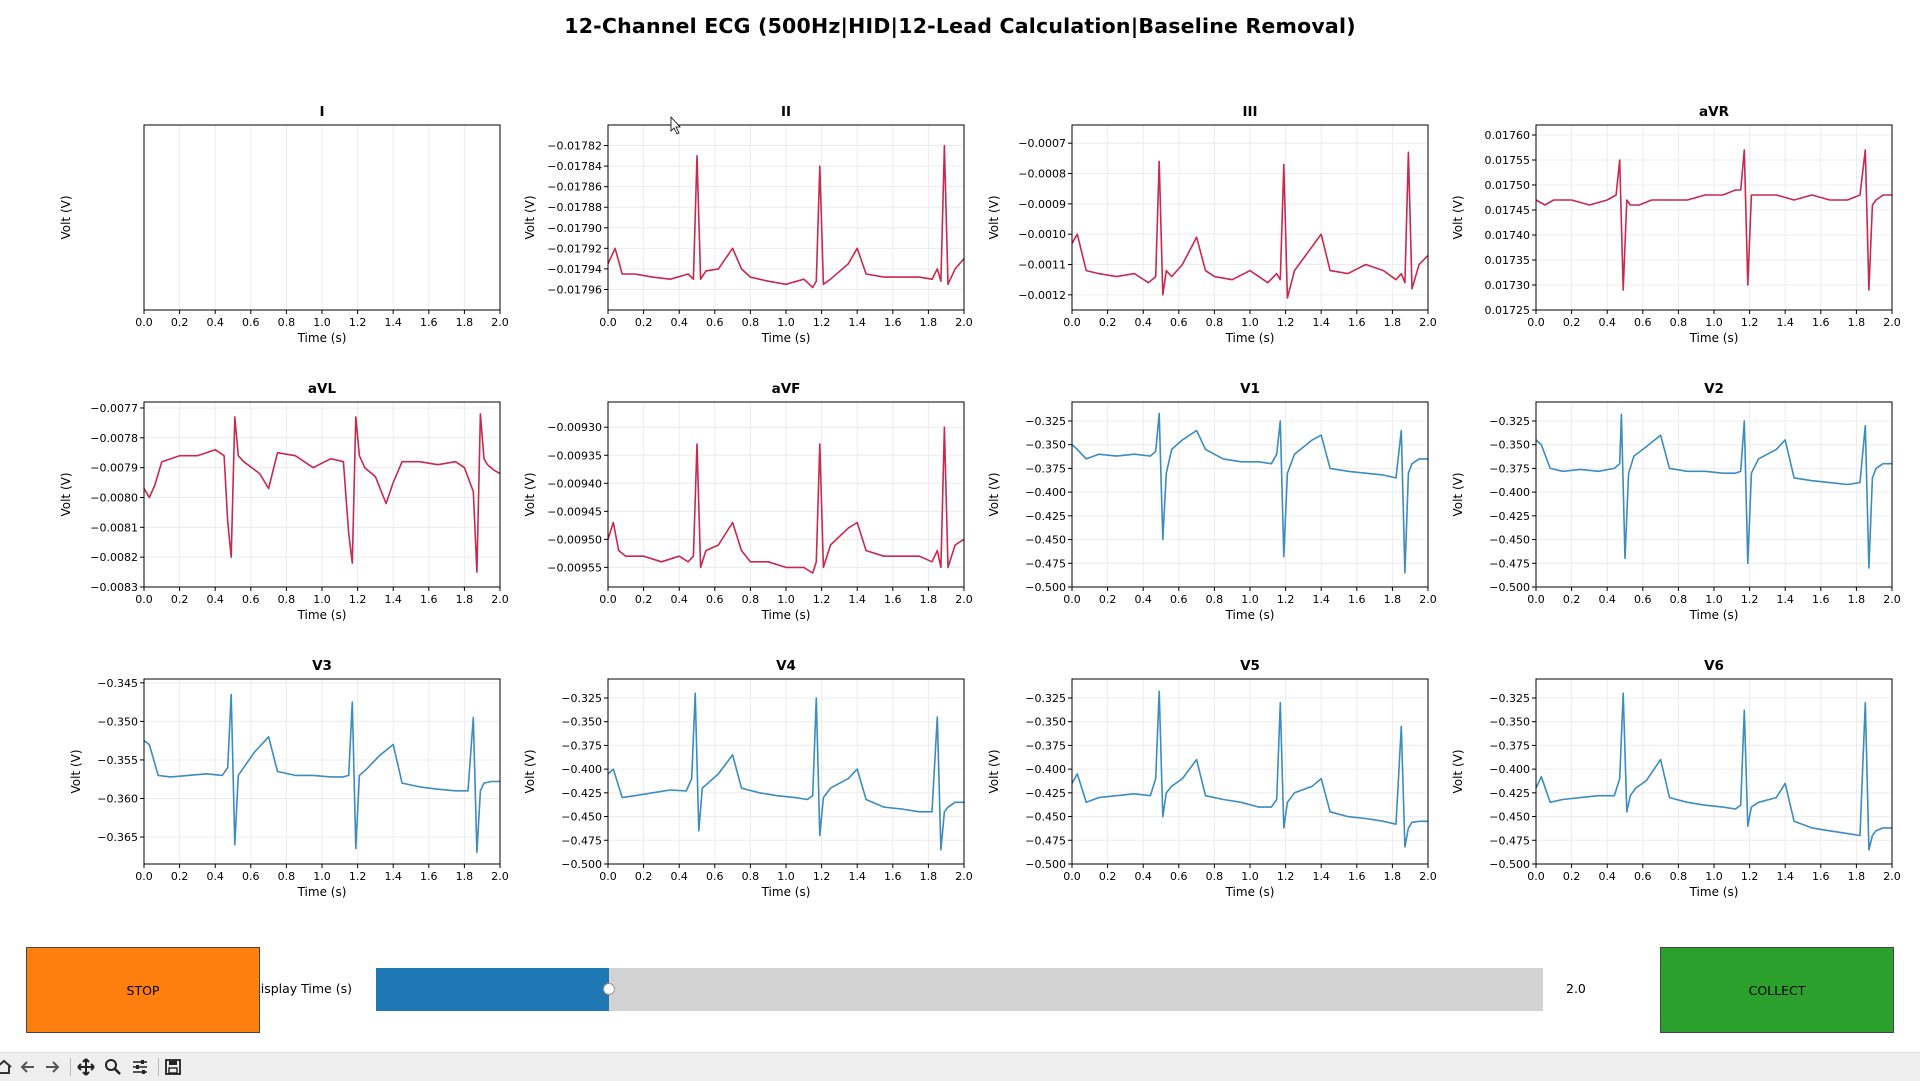 Image resolution: width=1920 pixels, height=1081 pixels. What do you see at coordinates (28, 1067) in the screenshot?
I see `back-arrow-icon` at bounding box center [28, 1067].